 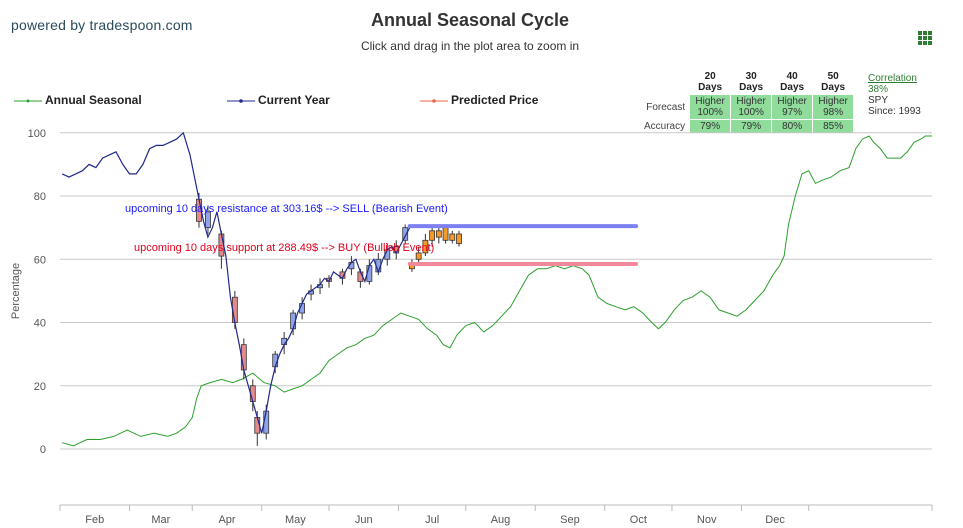 What do you see at coordinates (495, 100) in the screenshot?
I see `legend-label: Predicted Price` at bounding box center [495, 100].